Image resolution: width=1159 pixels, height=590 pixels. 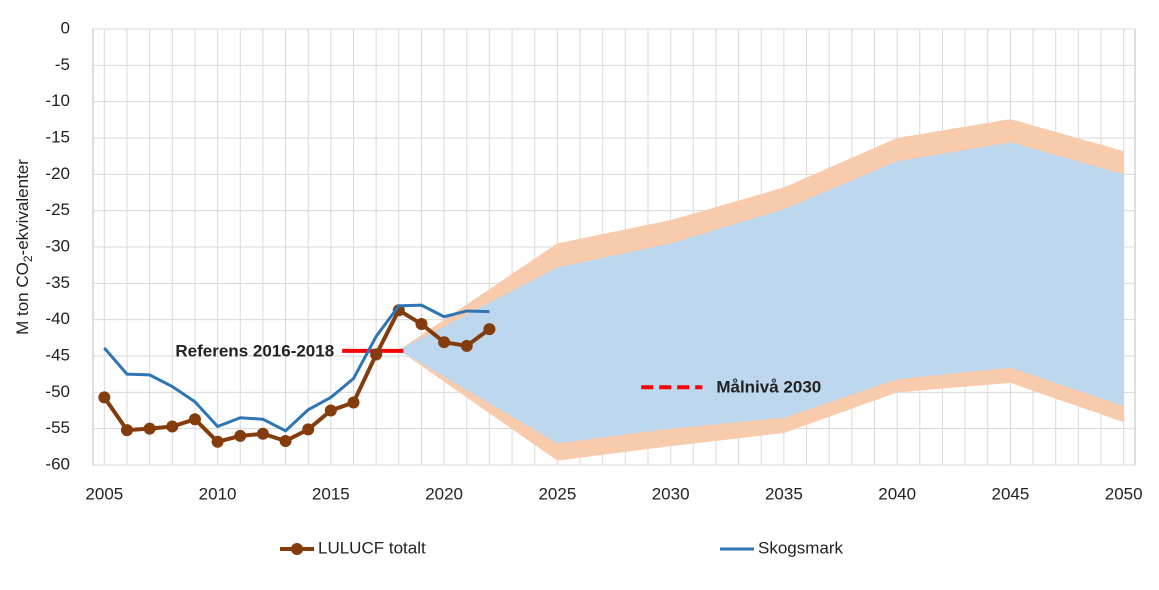 What do you see at coordinates (218, 493) in the screenshot?
I see `x-tick-label: 2010` at bounding box center [218, 493].